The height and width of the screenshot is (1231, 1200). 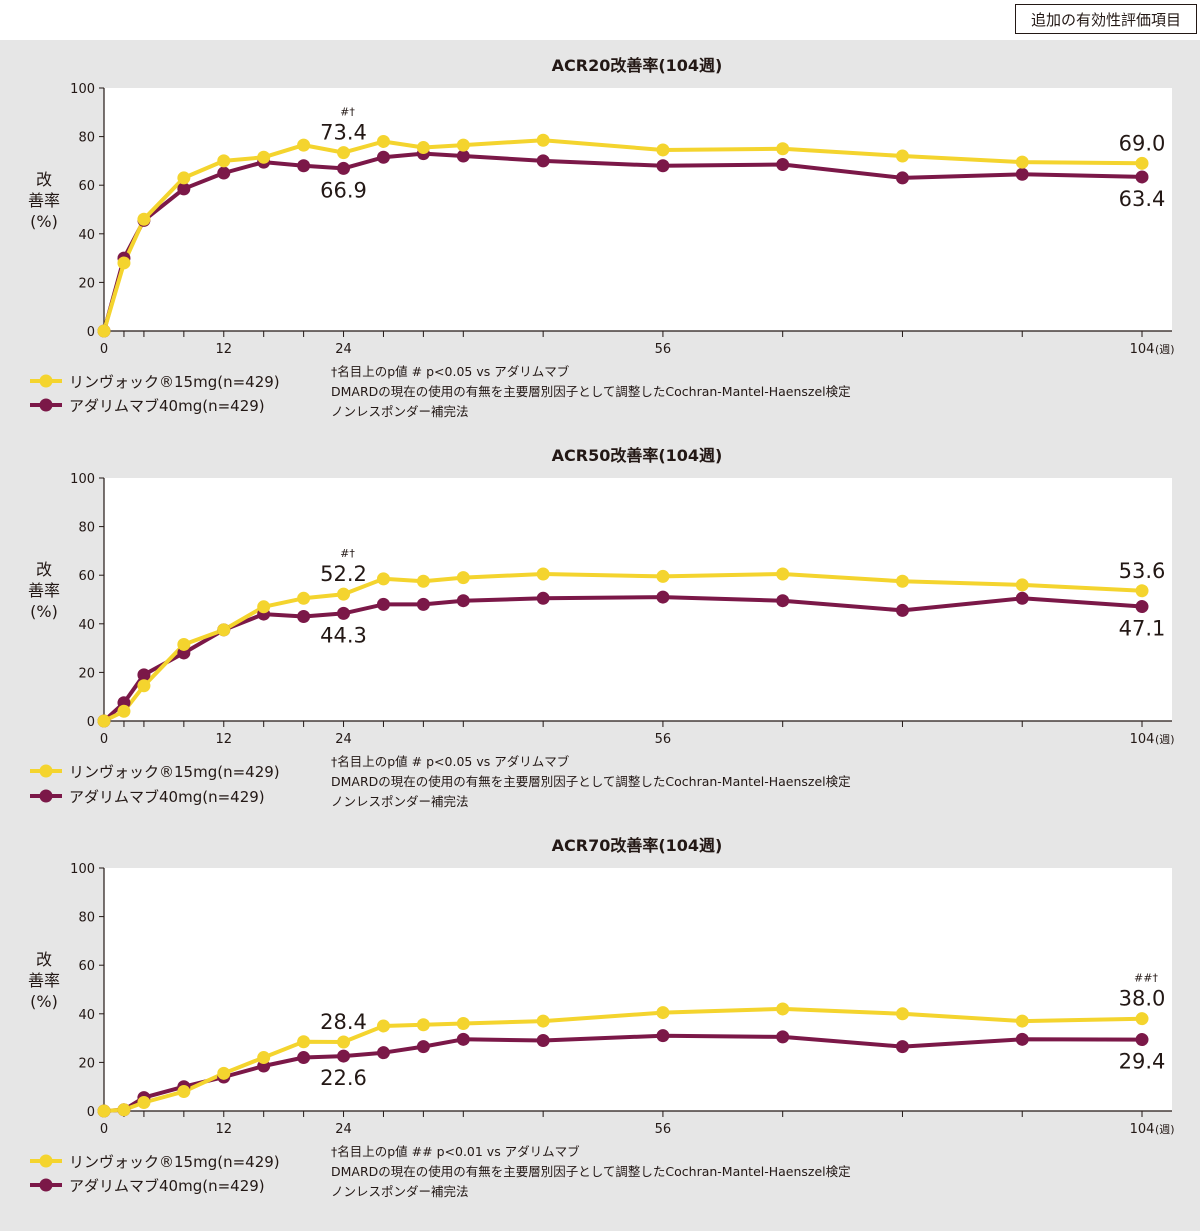 I want to click on data-label: 53.6, so click(x=1142, y=571).